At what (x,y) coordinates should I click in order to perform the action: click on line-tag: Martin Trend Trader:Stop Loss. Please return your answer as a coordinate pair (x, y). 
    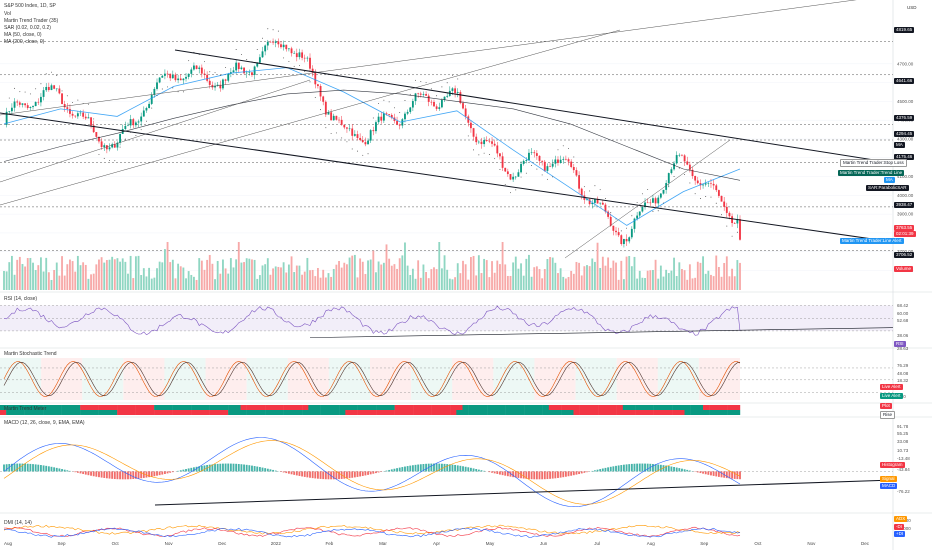
    Looking at the image, I should click on (873, 163).